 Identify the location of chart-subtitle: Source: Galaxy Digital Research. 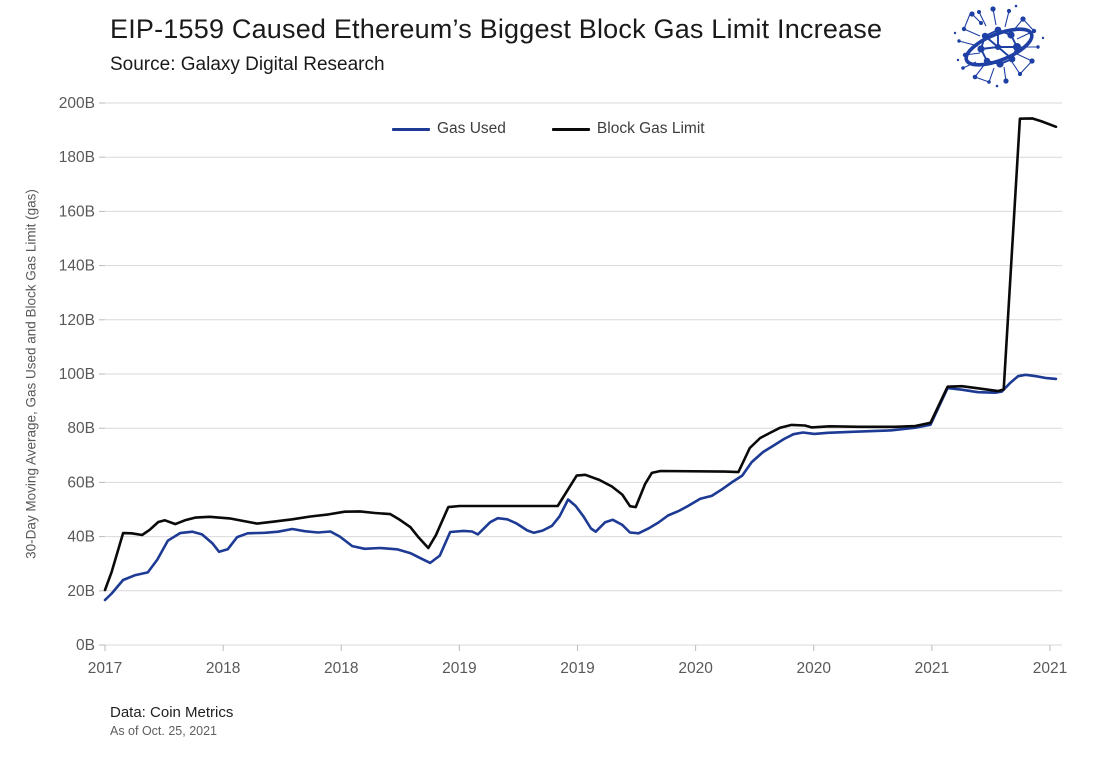
(247, 64).